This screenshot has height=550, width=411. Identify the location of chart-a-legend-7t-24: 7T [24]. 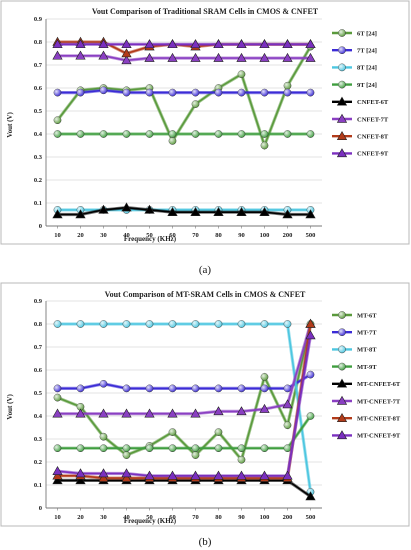
(354, 50).